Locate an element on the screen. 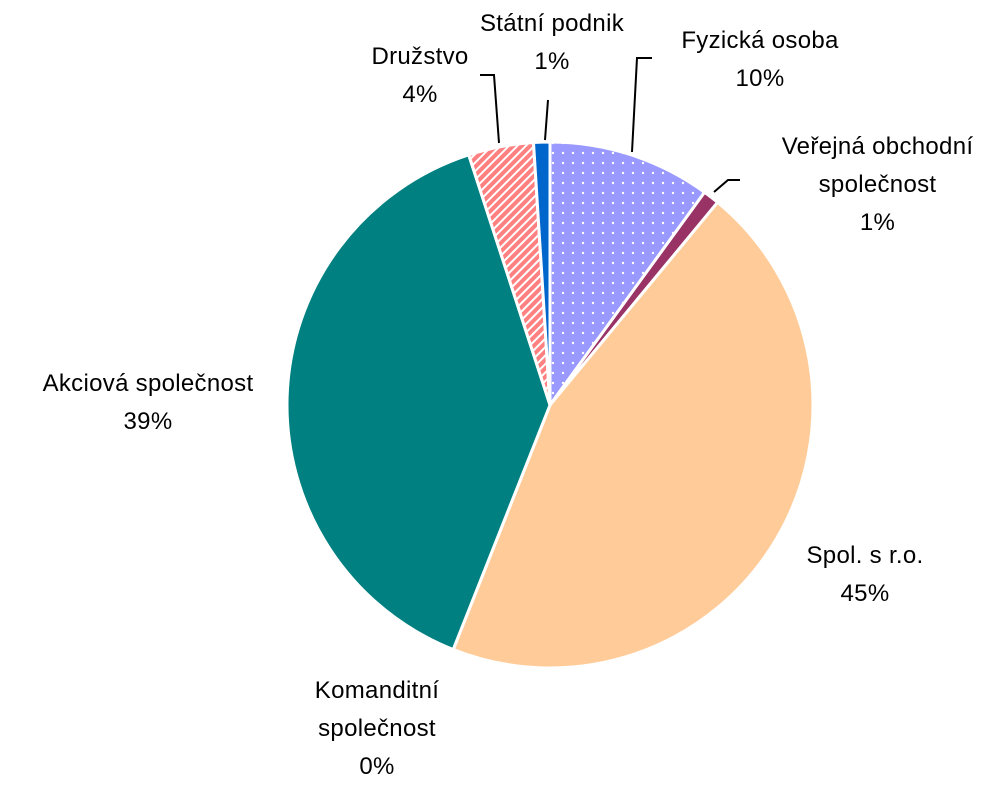 The height and width of the screenshot is (786, 995). value-label: 45% is located at coordinates (865, 593).